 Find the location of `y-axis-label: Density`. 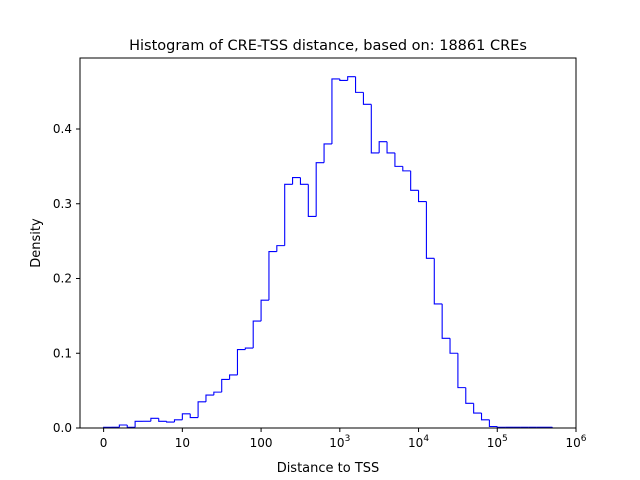

y-axis-label: Density is located at coordinates (36, 243).